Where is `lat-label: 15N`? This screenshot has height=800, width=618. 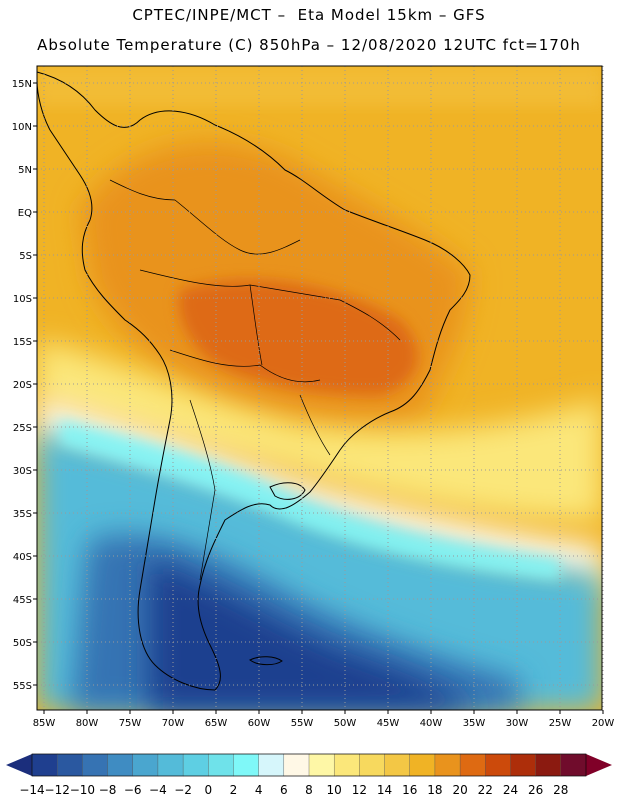
lat-label: 15N is located at coordinates (22, 84).